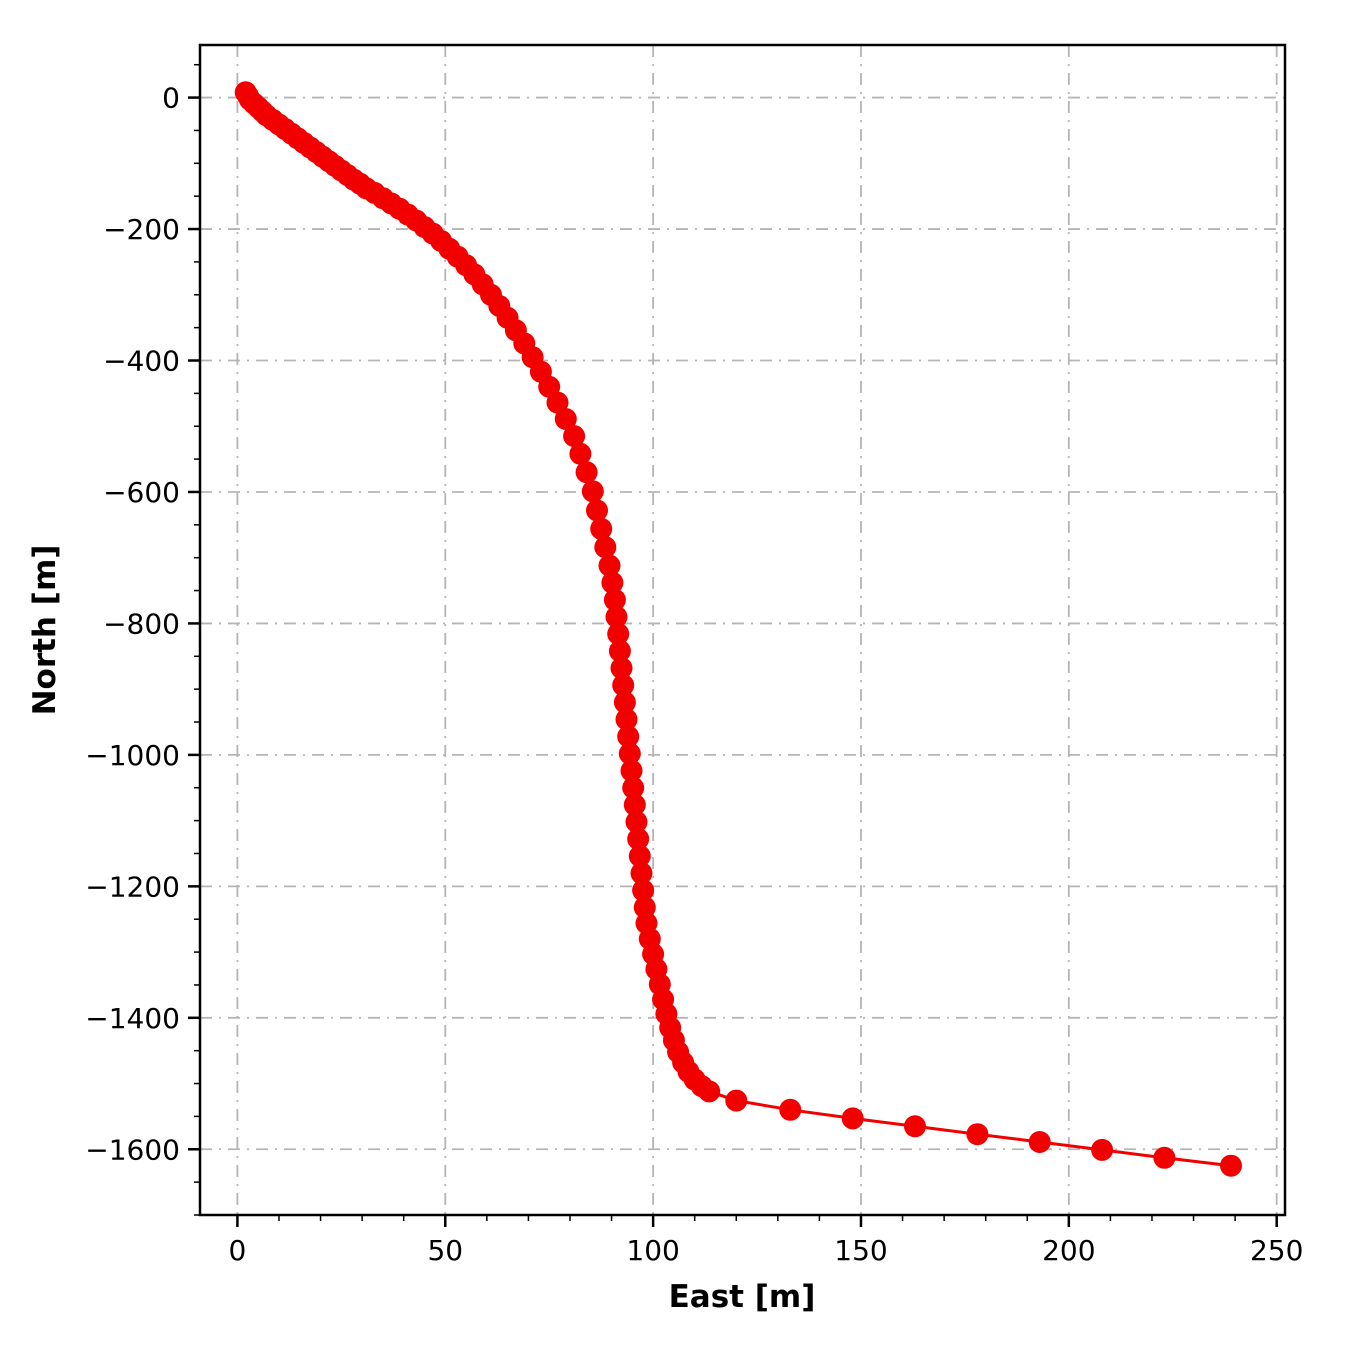 Image resolution: width=1350 pixels, height=1350 pixels. I want to click on x-tick-label: 200, so click(1068, 1250).